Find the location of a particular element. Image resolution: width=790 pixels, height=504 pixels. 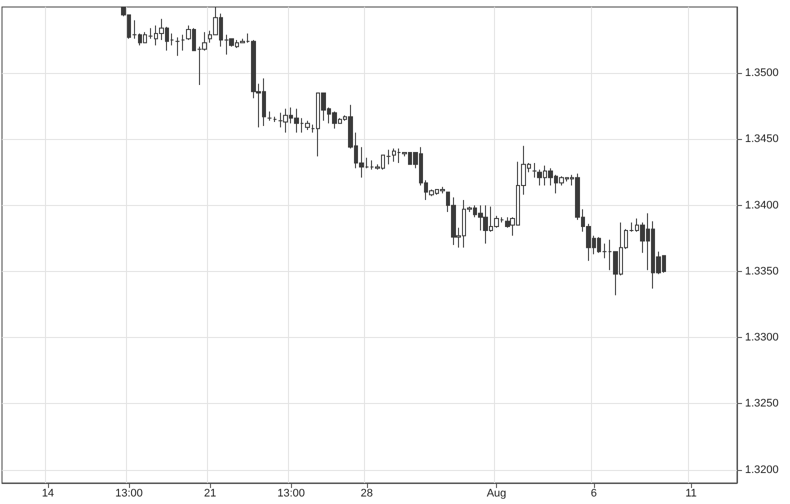

y-tick-label: 1.3250 is located at coordinates (762, 404).